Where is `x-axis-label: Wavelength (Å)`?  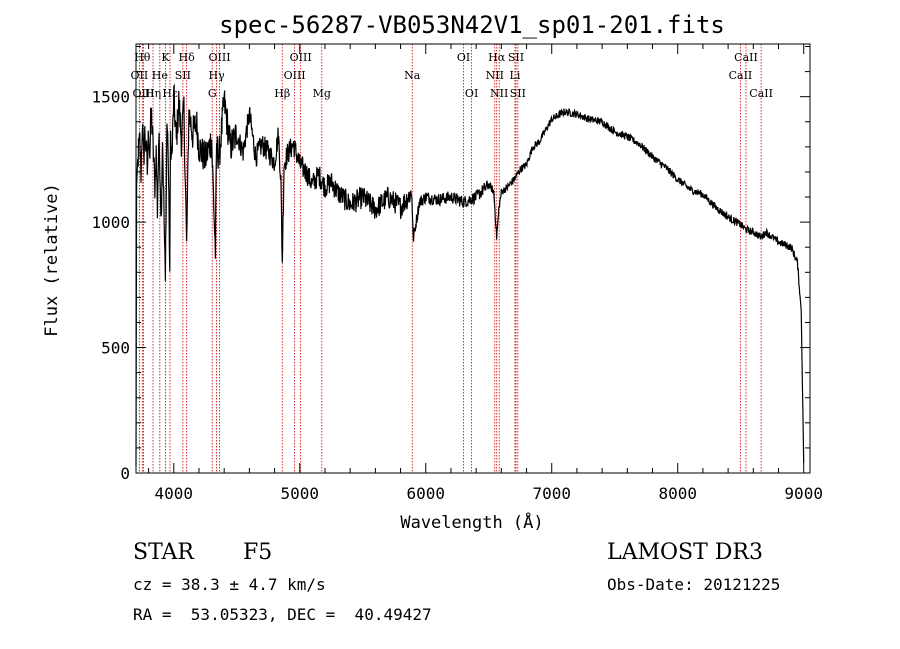
x-axis-label: Wavelength (Å) is located at coordinates (471, 522).